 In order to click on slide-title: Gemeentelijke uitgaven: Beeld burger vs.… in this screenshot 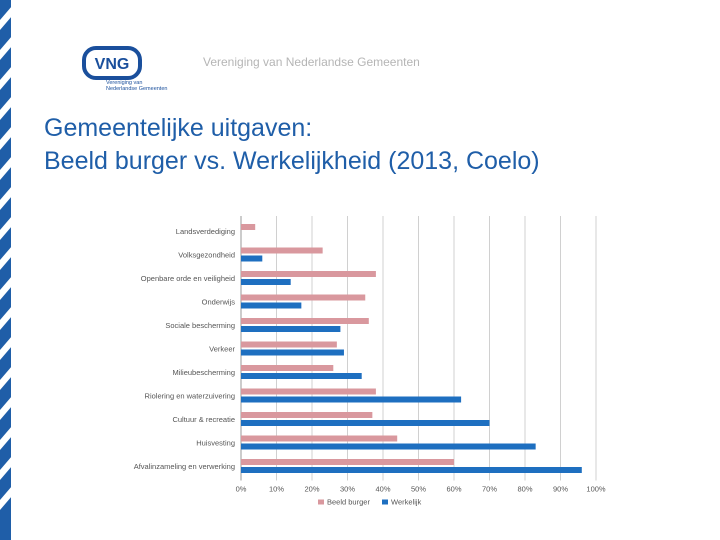, I will do `click(292, 145)`.